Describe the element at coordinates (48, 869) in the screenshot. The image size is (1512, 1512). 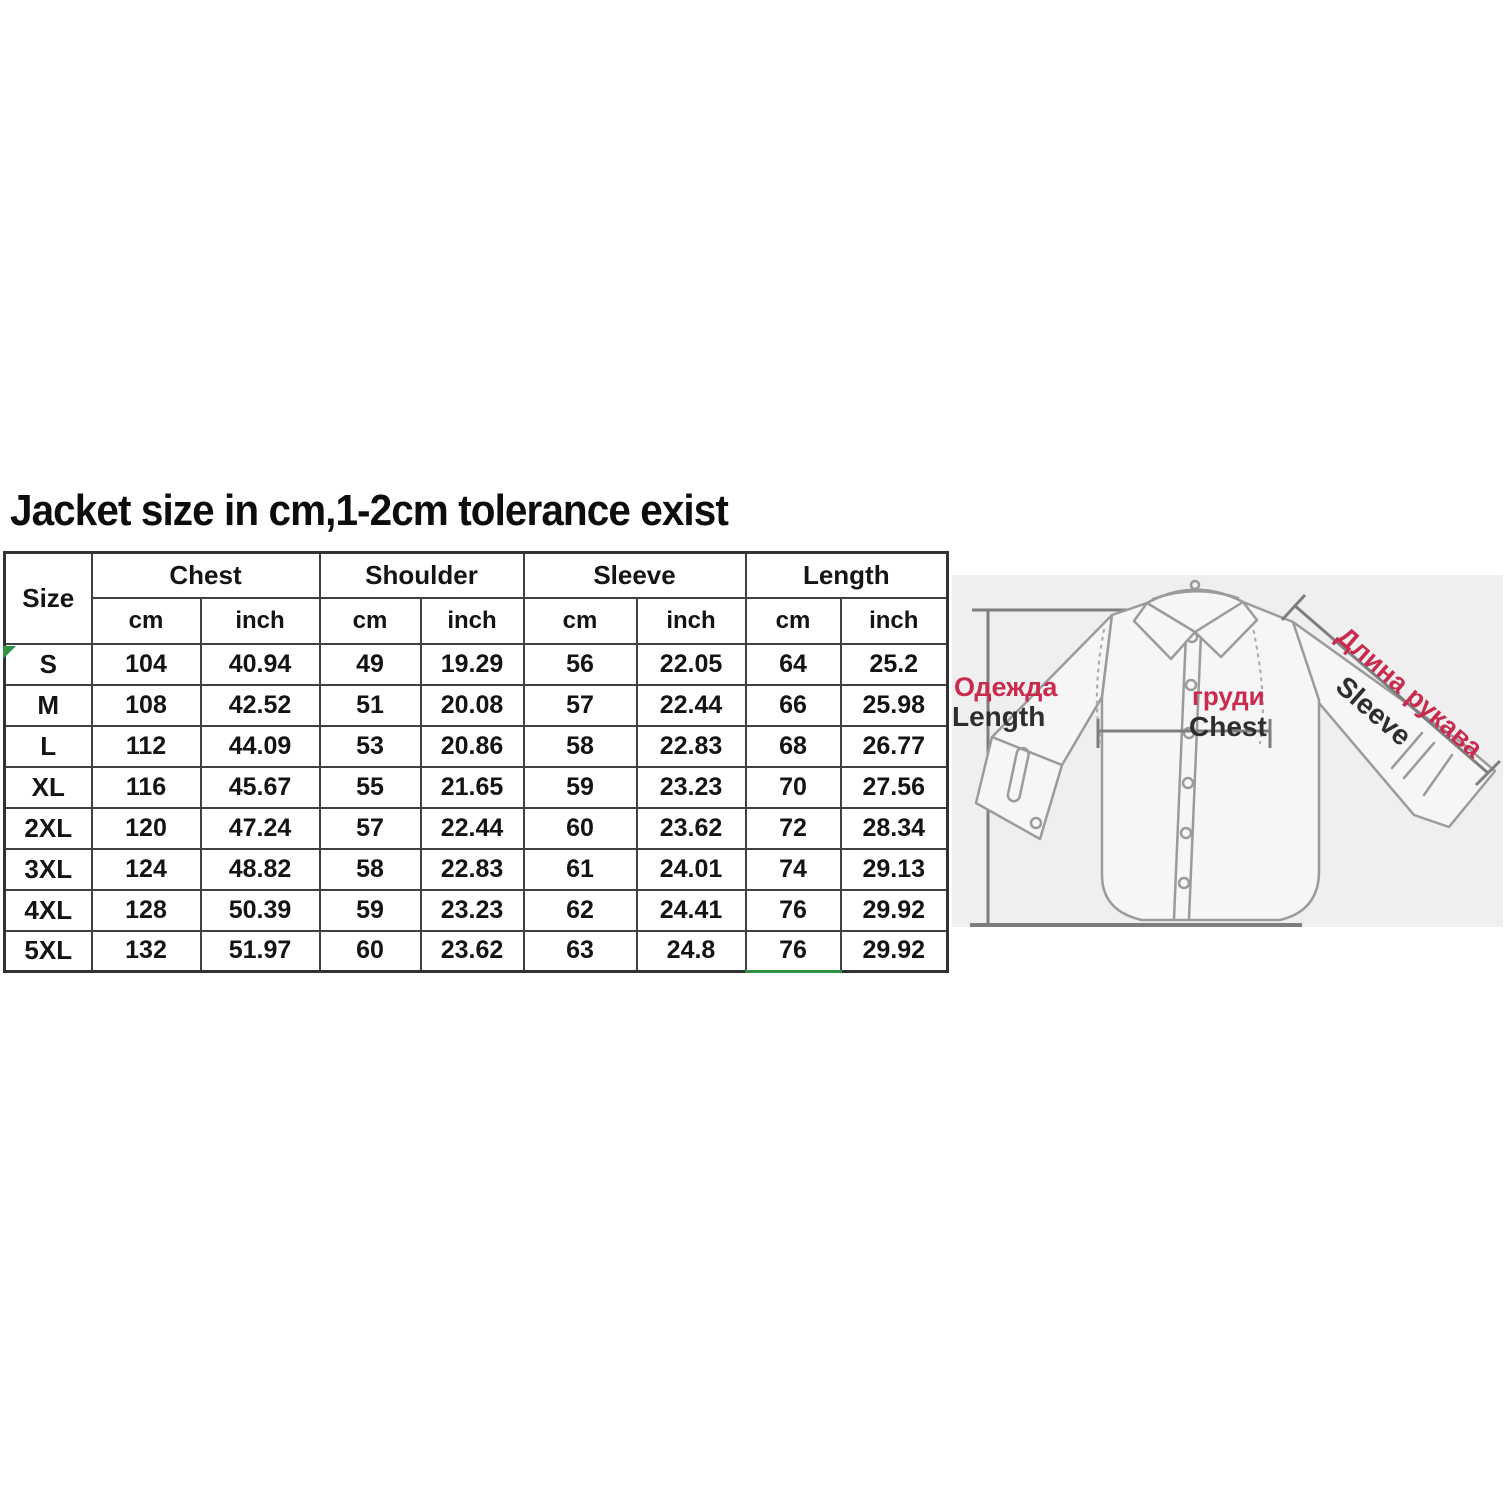
I see `size-cell: 3XL` at that location.